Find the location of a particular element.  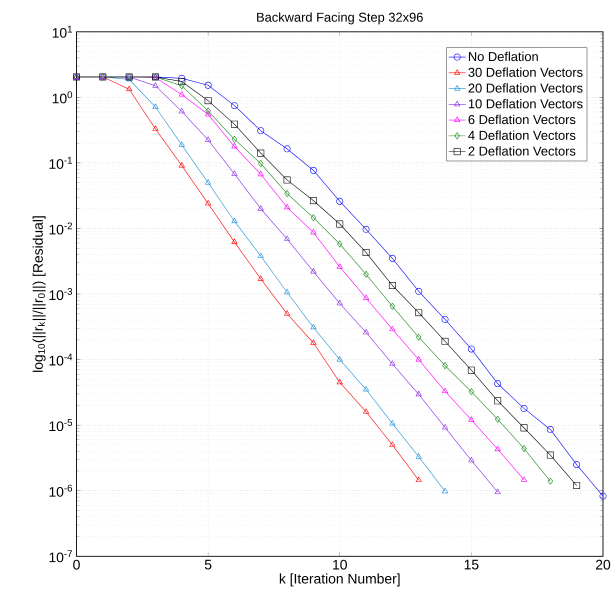

y-tick-label: 10$^{-5}$ is located at coordinates (61, 425).